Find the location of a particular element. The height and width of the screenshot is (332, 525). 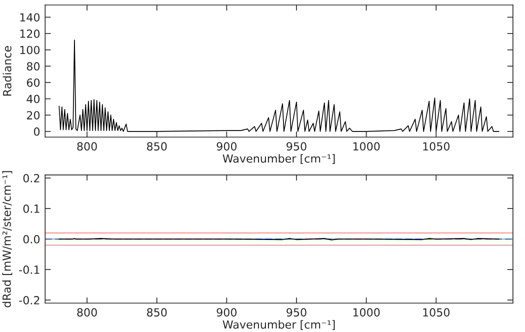

y-axis-title: Radiance is located at coordinates (7, 71).